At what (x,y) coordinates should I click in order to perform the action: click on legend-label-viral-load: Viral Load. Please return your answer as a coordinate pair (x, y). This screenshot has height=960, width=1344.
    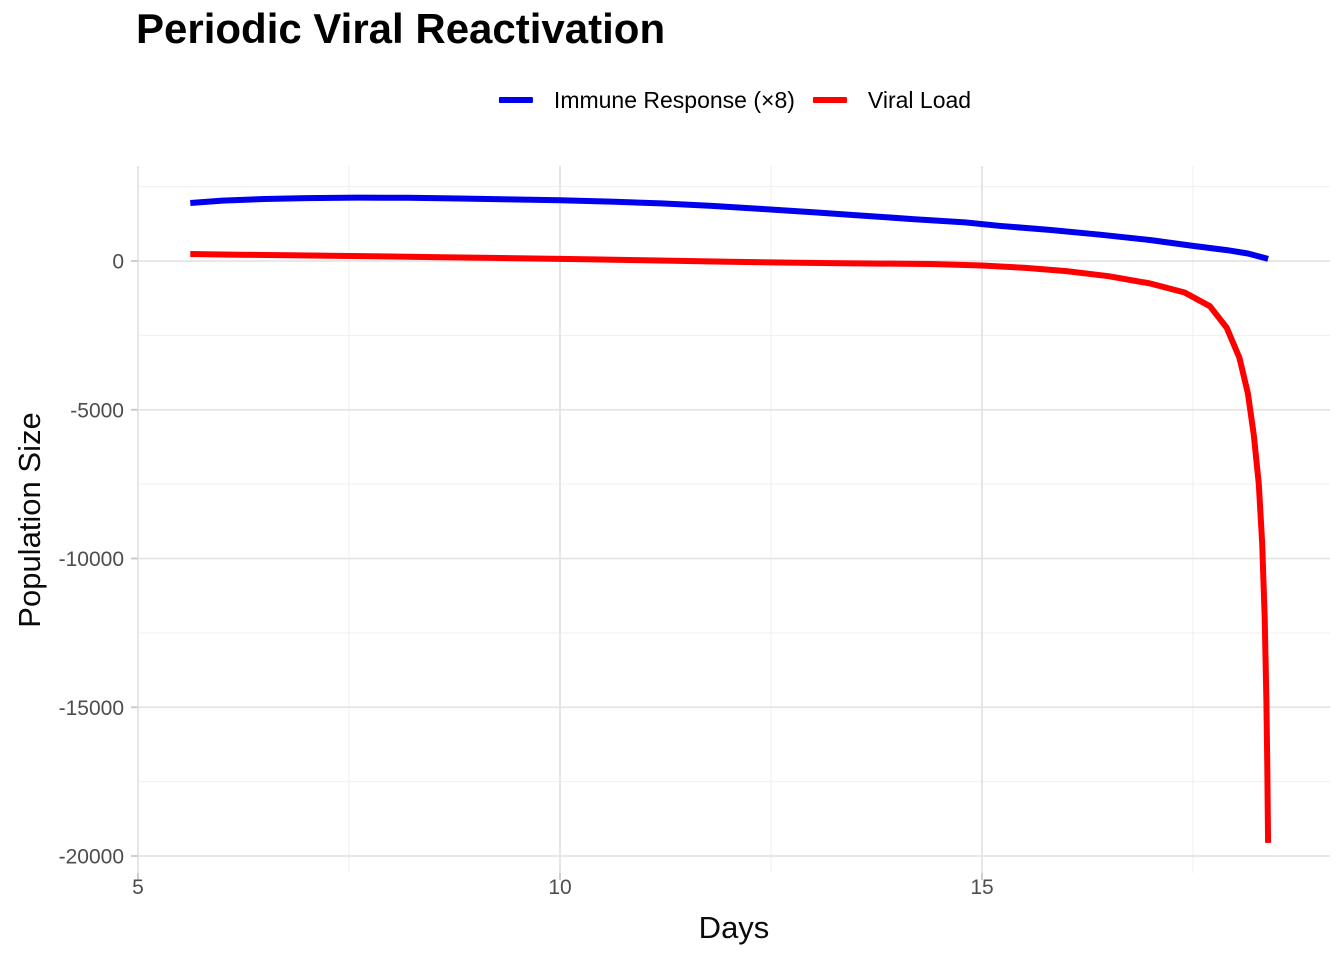
    Looking at the image, I should click on (919, 99).